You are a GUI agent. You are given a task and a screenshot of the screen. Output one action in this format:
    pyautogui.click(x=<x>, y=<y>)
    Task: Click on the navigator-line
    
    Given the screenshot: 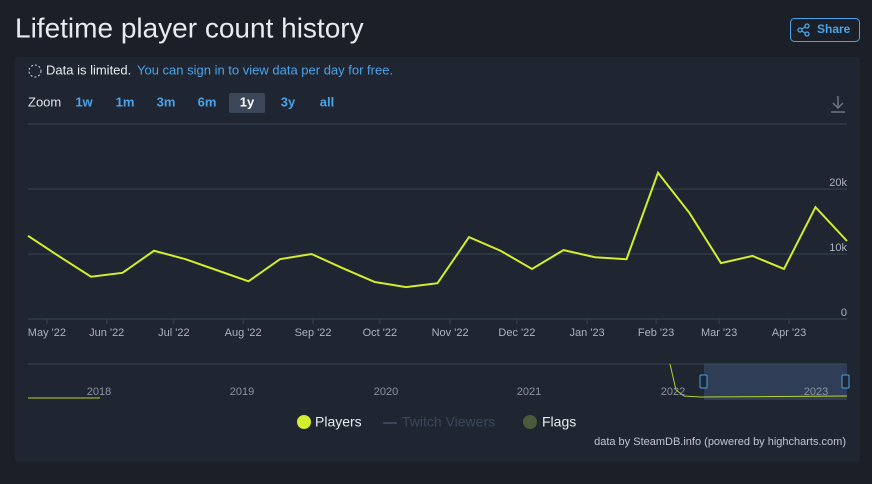 What is the action you would take?
    pyautogui.click(x=758, y=380)
    